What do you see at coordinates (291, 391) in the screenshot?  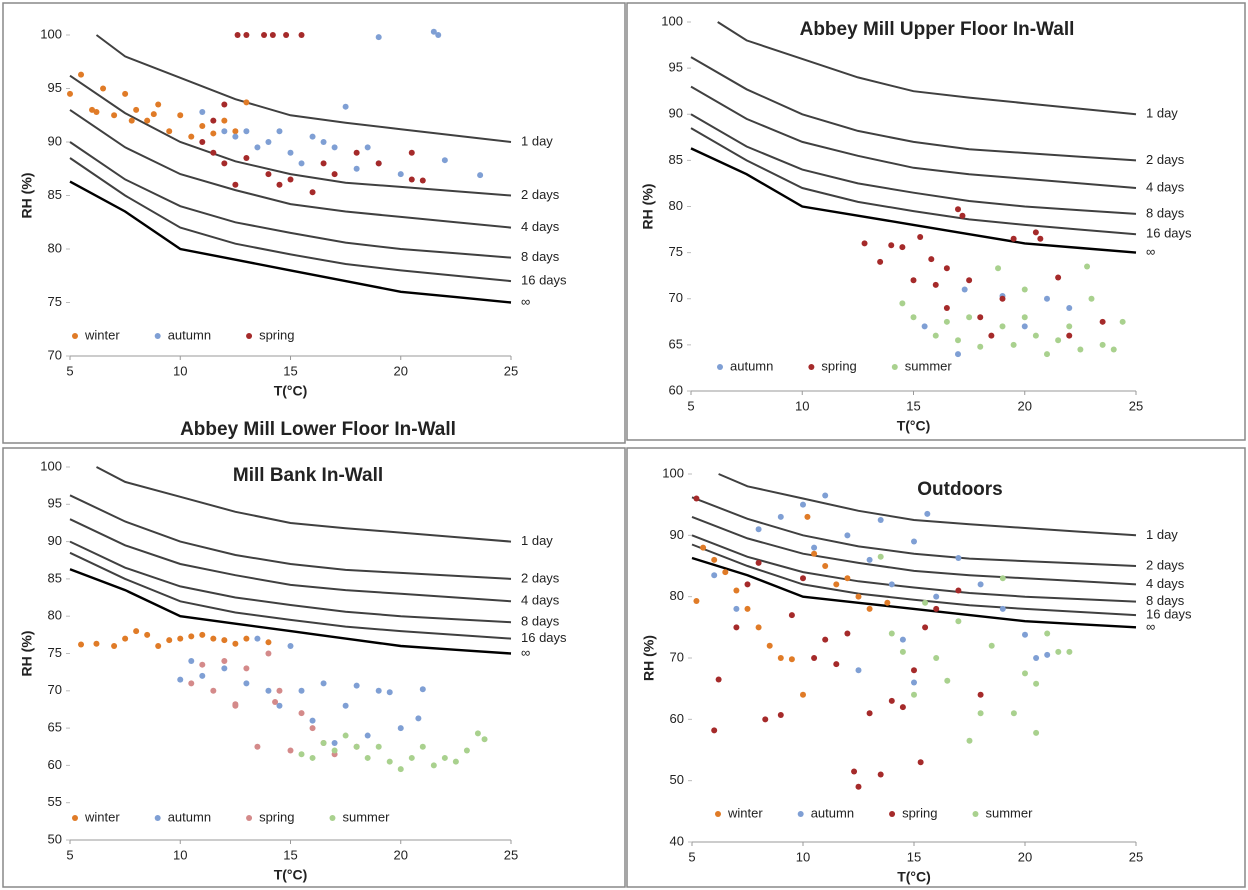 I see `x-axis-label: T(°C)` at bounding box center [291, 391].